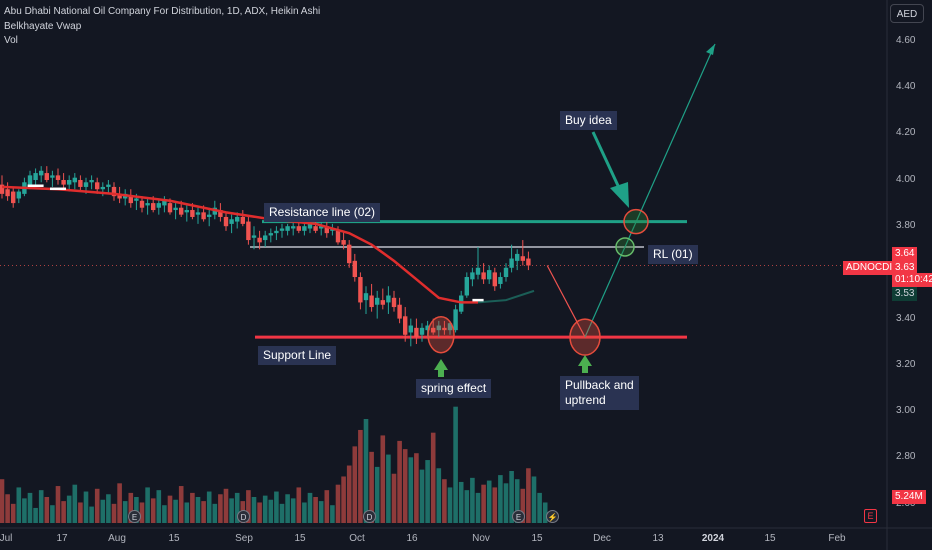 The height and width of the screenshot is (550, 932). Describe the element at coordinates (602, 538) in the screenshot. I see `time-tick: Dec` at that location.